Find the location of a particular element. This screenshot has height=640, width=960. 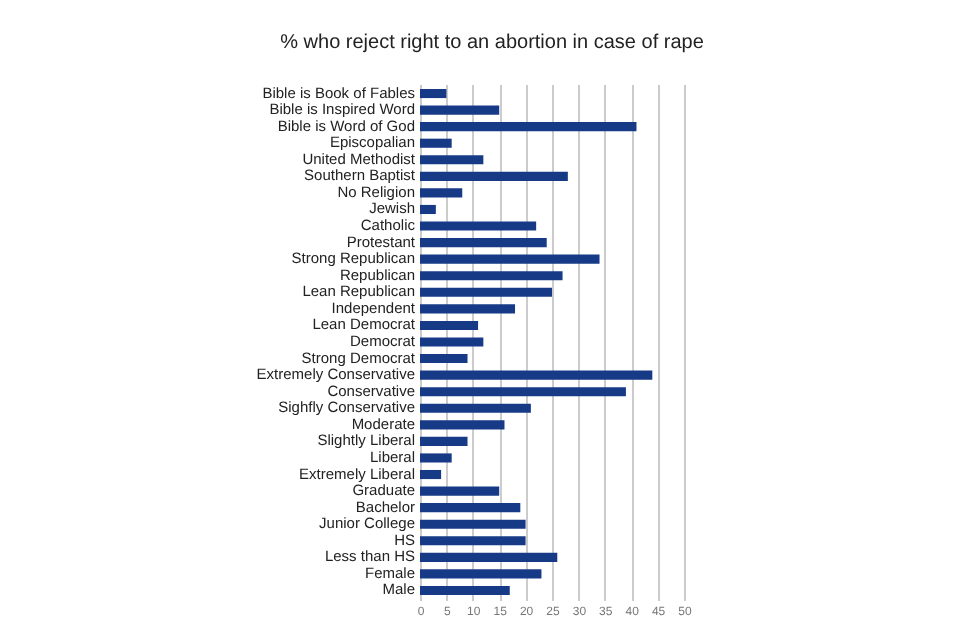

chart-title: % who reject right to an abortion in case of rape is located at coordinates (492, 43).